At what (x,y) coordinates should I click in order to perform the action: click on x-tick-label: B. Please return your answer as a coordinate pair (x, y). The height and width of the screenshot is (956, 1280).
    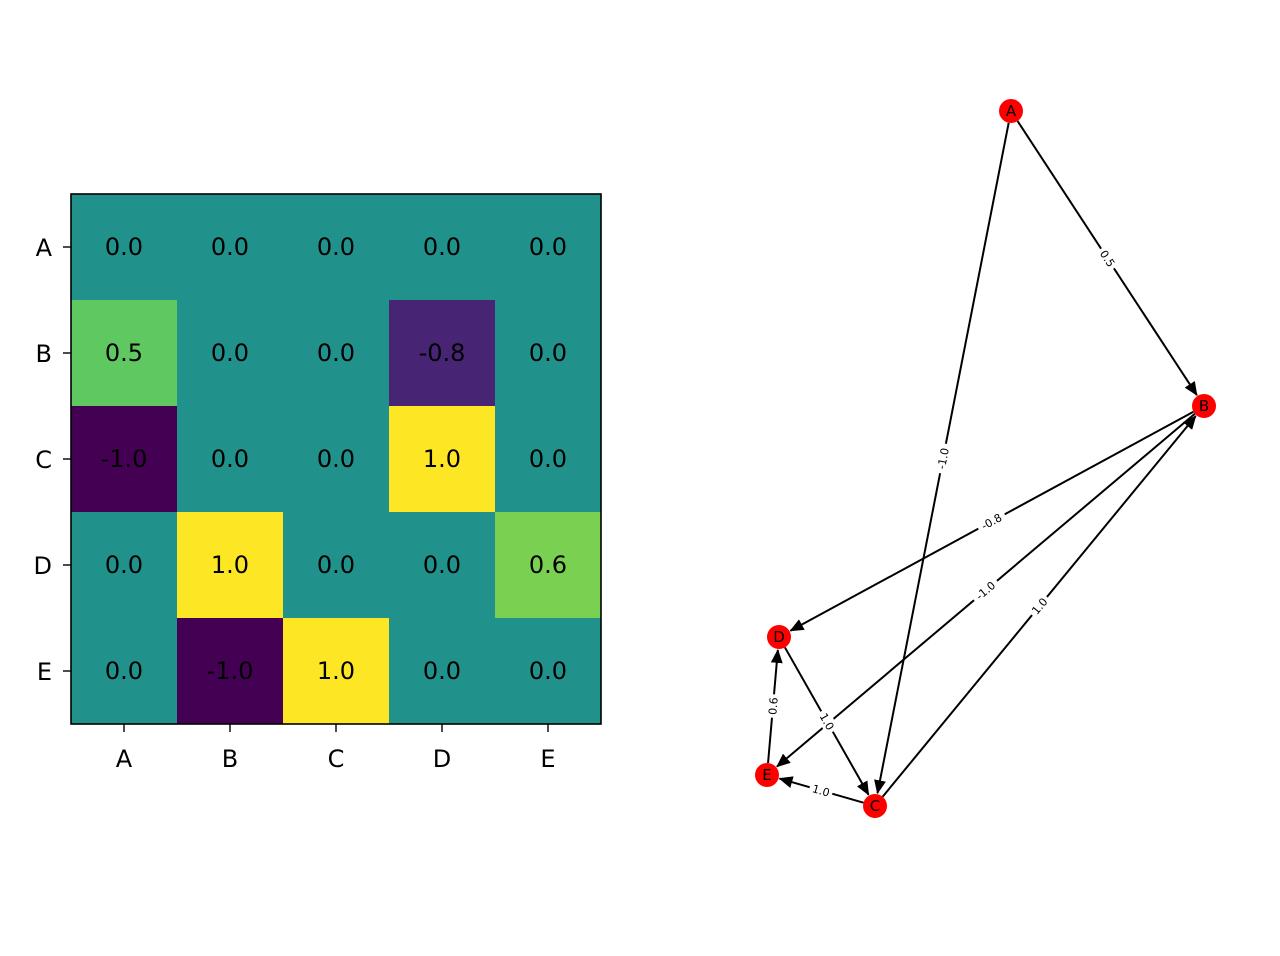
    Looking at the image, I should click on (230, 759).